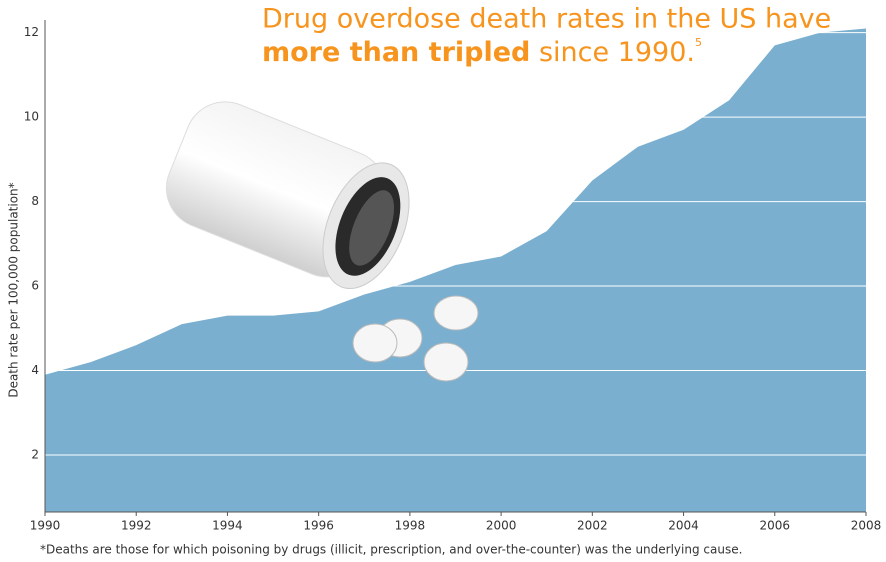  Describe the element at coordinates (14, 289) in the screenshot. I see `y-axis-label: Death rate per 100,000 population*` at that location.